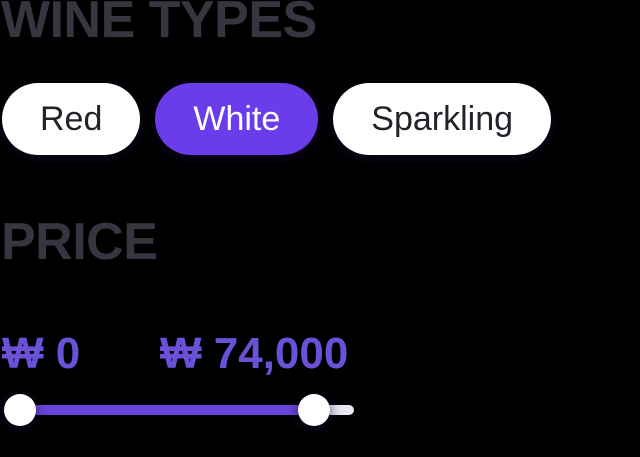  Describe the element at coordinates (41, 353) in the screenshot. I see `price-min-label: ₩ 0` at that location.